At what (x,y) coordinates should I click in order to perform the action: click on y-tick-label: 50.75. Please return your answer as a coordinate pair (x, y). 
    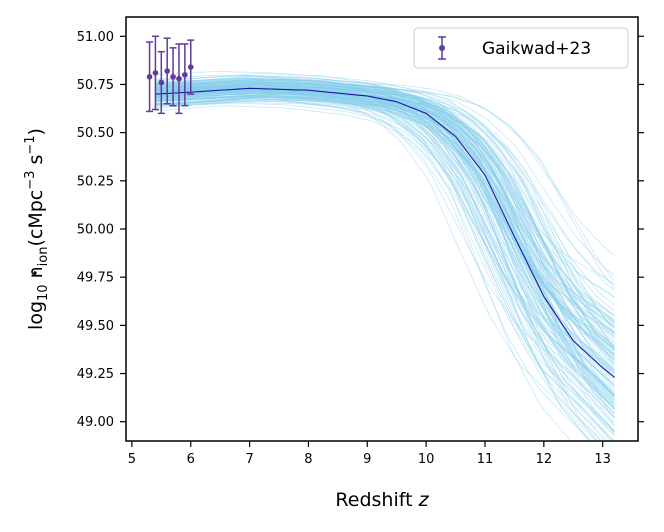
    Looking at the image, I should click on (95, 85).